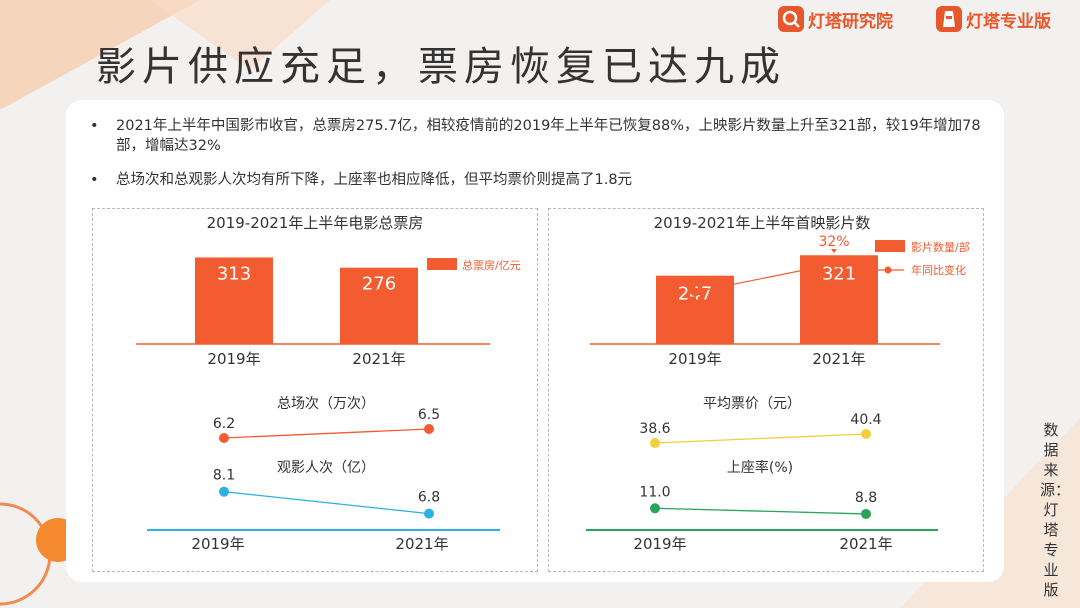 Image resolution: width=1080 pixels, height=608 pixels. I want to click on bullet-item: 总场次和总观影人次均有所下降，上座率也相应降低，但平均票价则提高了1.8元, so click(538, 180).